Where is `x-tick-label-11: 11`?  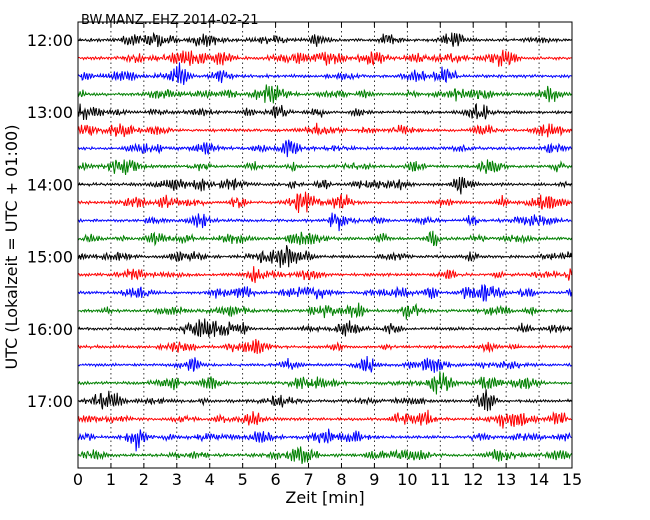 x-tick-label-11: 11 is located at coordinates (440, 479).